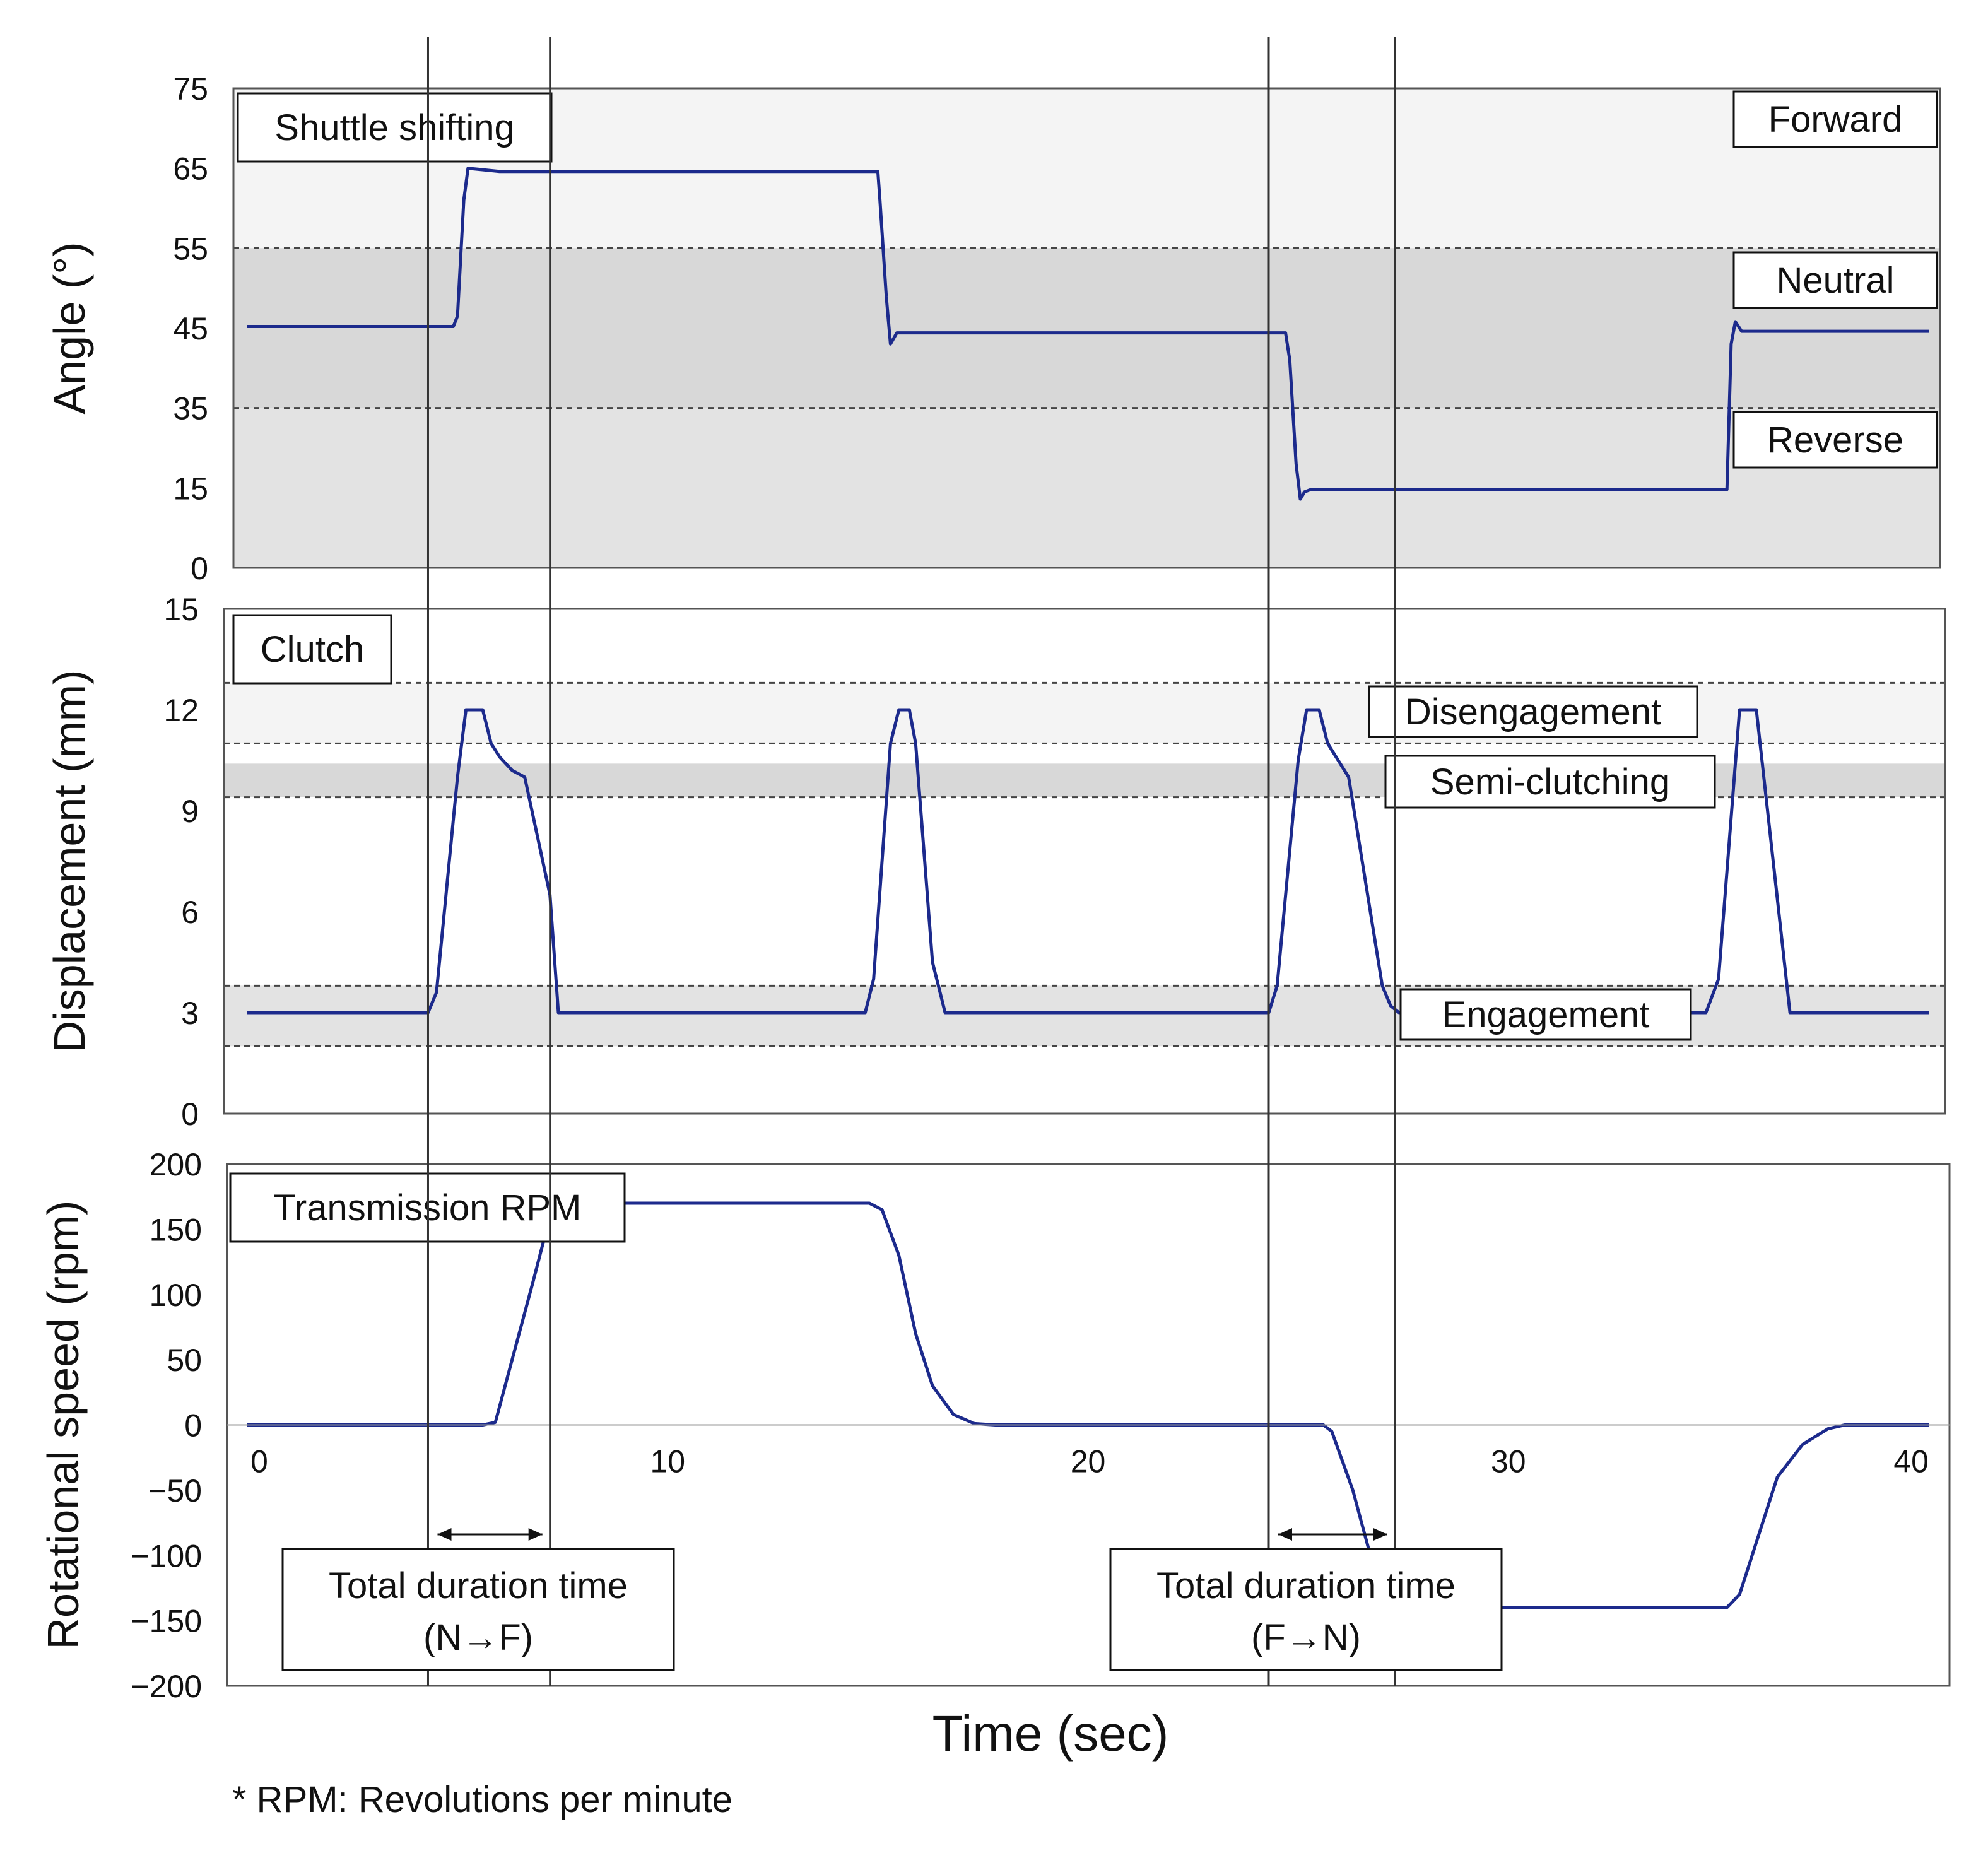 Image resolution: width=1988 pixels, height=1853 pixels. I want to click on x-axis-label: Time (sec), so click(1050, 1734).